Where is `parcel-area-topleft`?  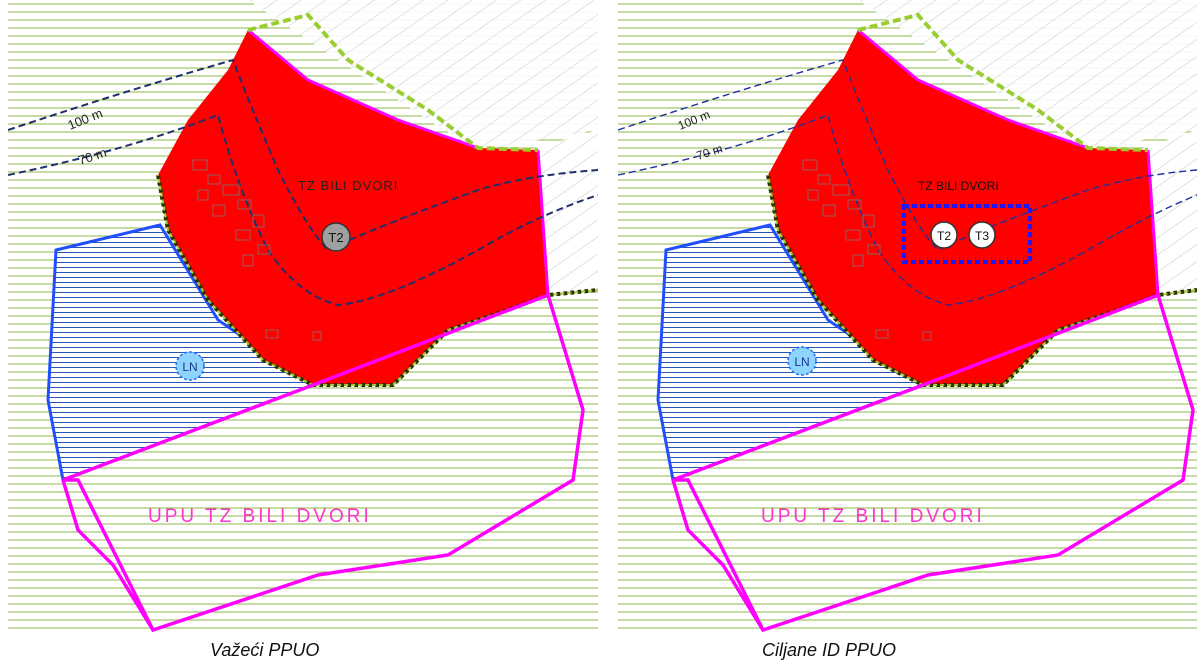
parcel-area-topleft is located at coordinates (123, 80).